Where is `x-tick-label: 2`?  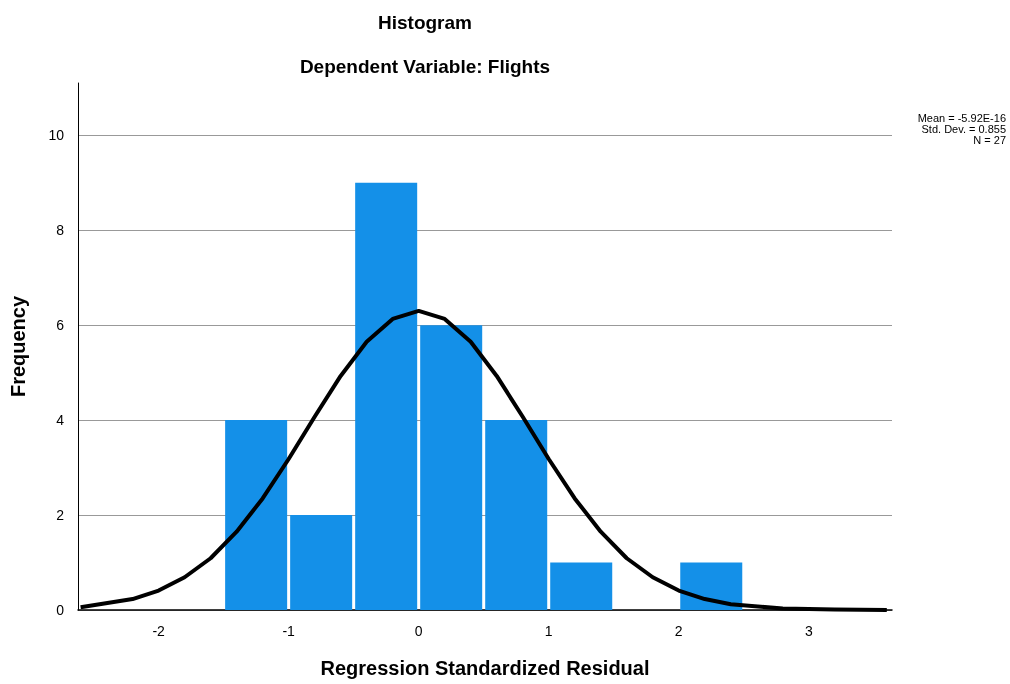
x-tick-label: 2 is located at coordinates (678, 631).